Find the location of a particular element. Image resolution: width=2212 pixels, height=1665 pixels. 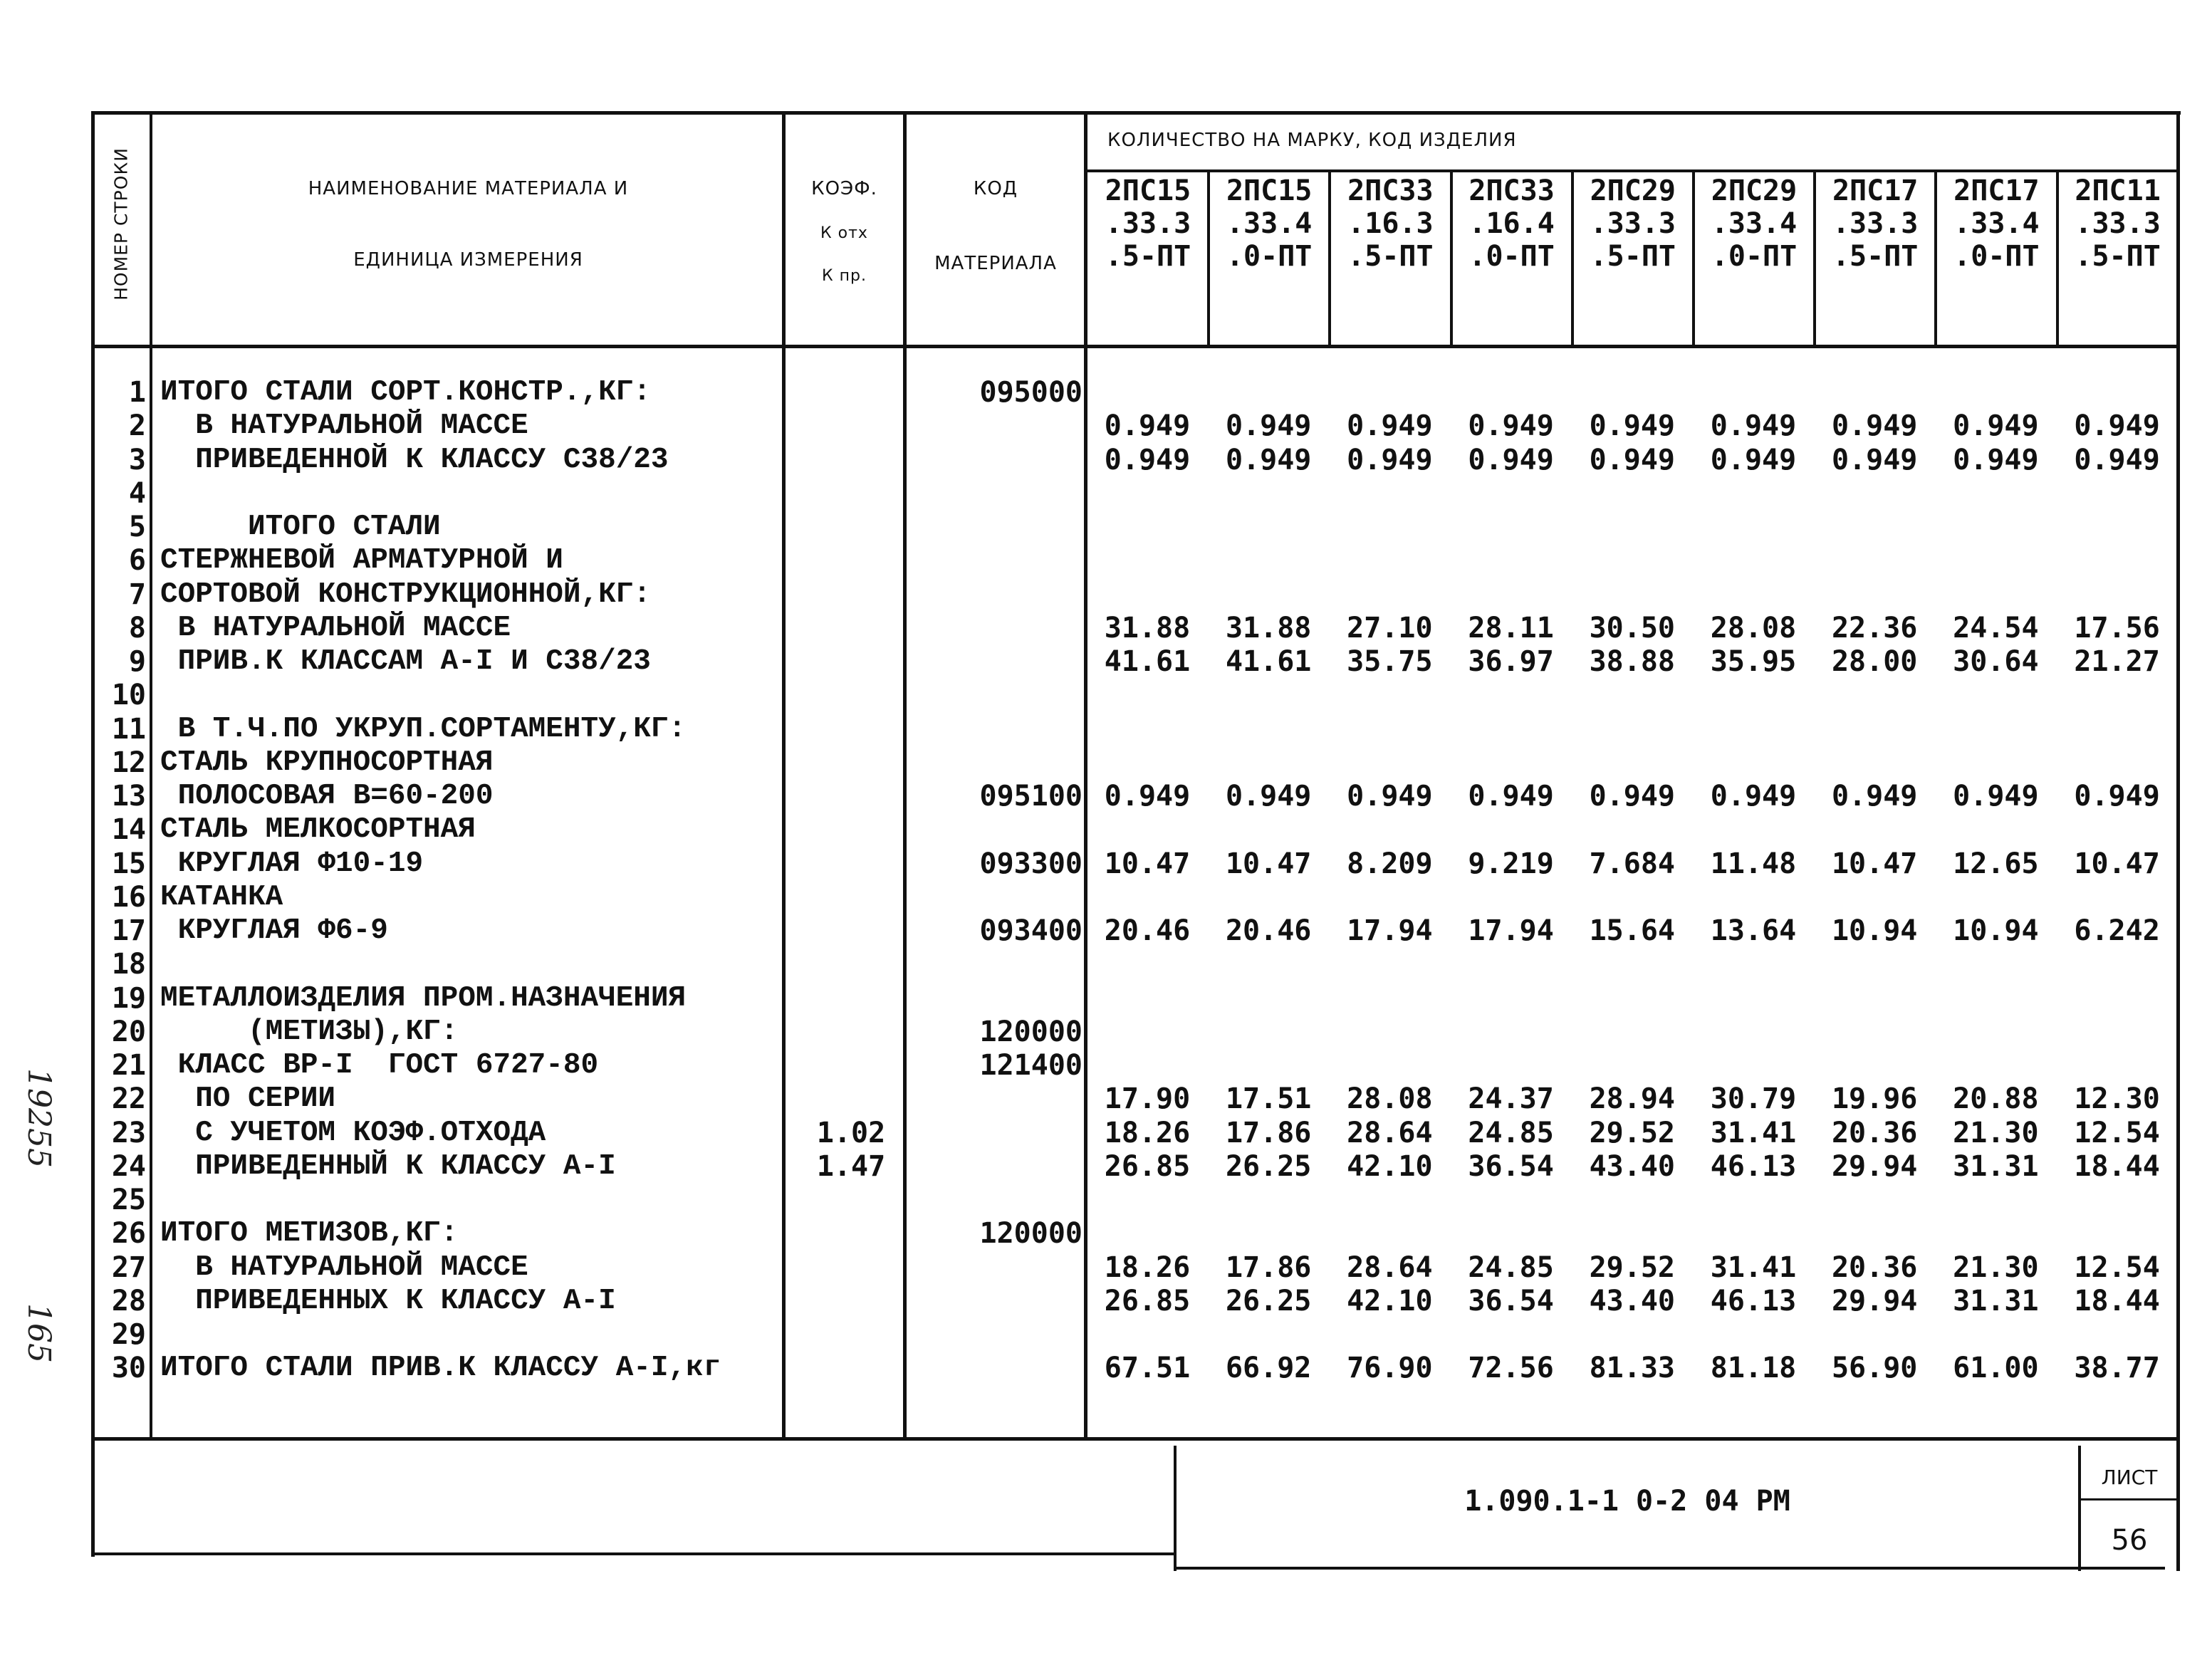

quantity-value: 26.85 is located at coordinates (1147, 1166).